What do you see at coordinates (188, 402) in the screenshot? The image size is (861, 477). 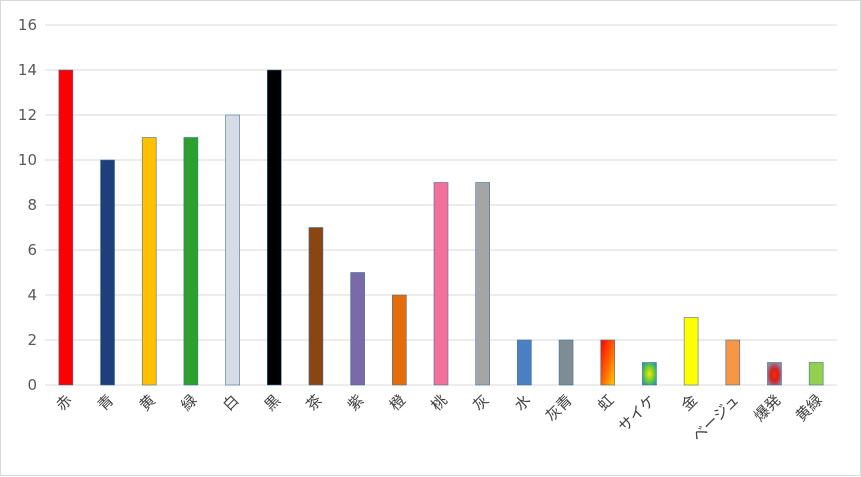 I see `x-tick-label: 緑` at bounding box center [188, 402].